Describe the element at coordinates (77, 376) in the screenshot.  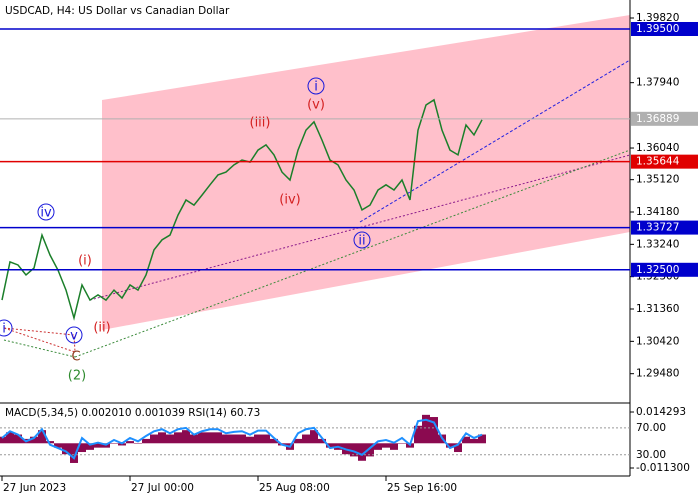
I see `wave-label: (2)` at that location.